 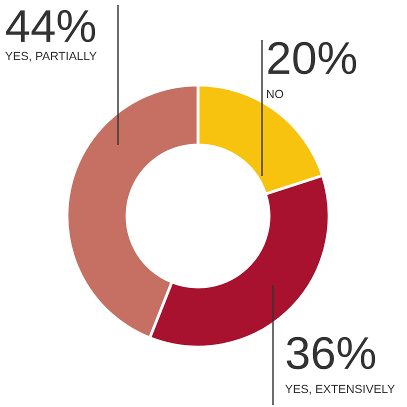 What do you see at coordinates (51, 26) in the screenshot?
I see `data-label: 44%` at bounding box center [51, 26].